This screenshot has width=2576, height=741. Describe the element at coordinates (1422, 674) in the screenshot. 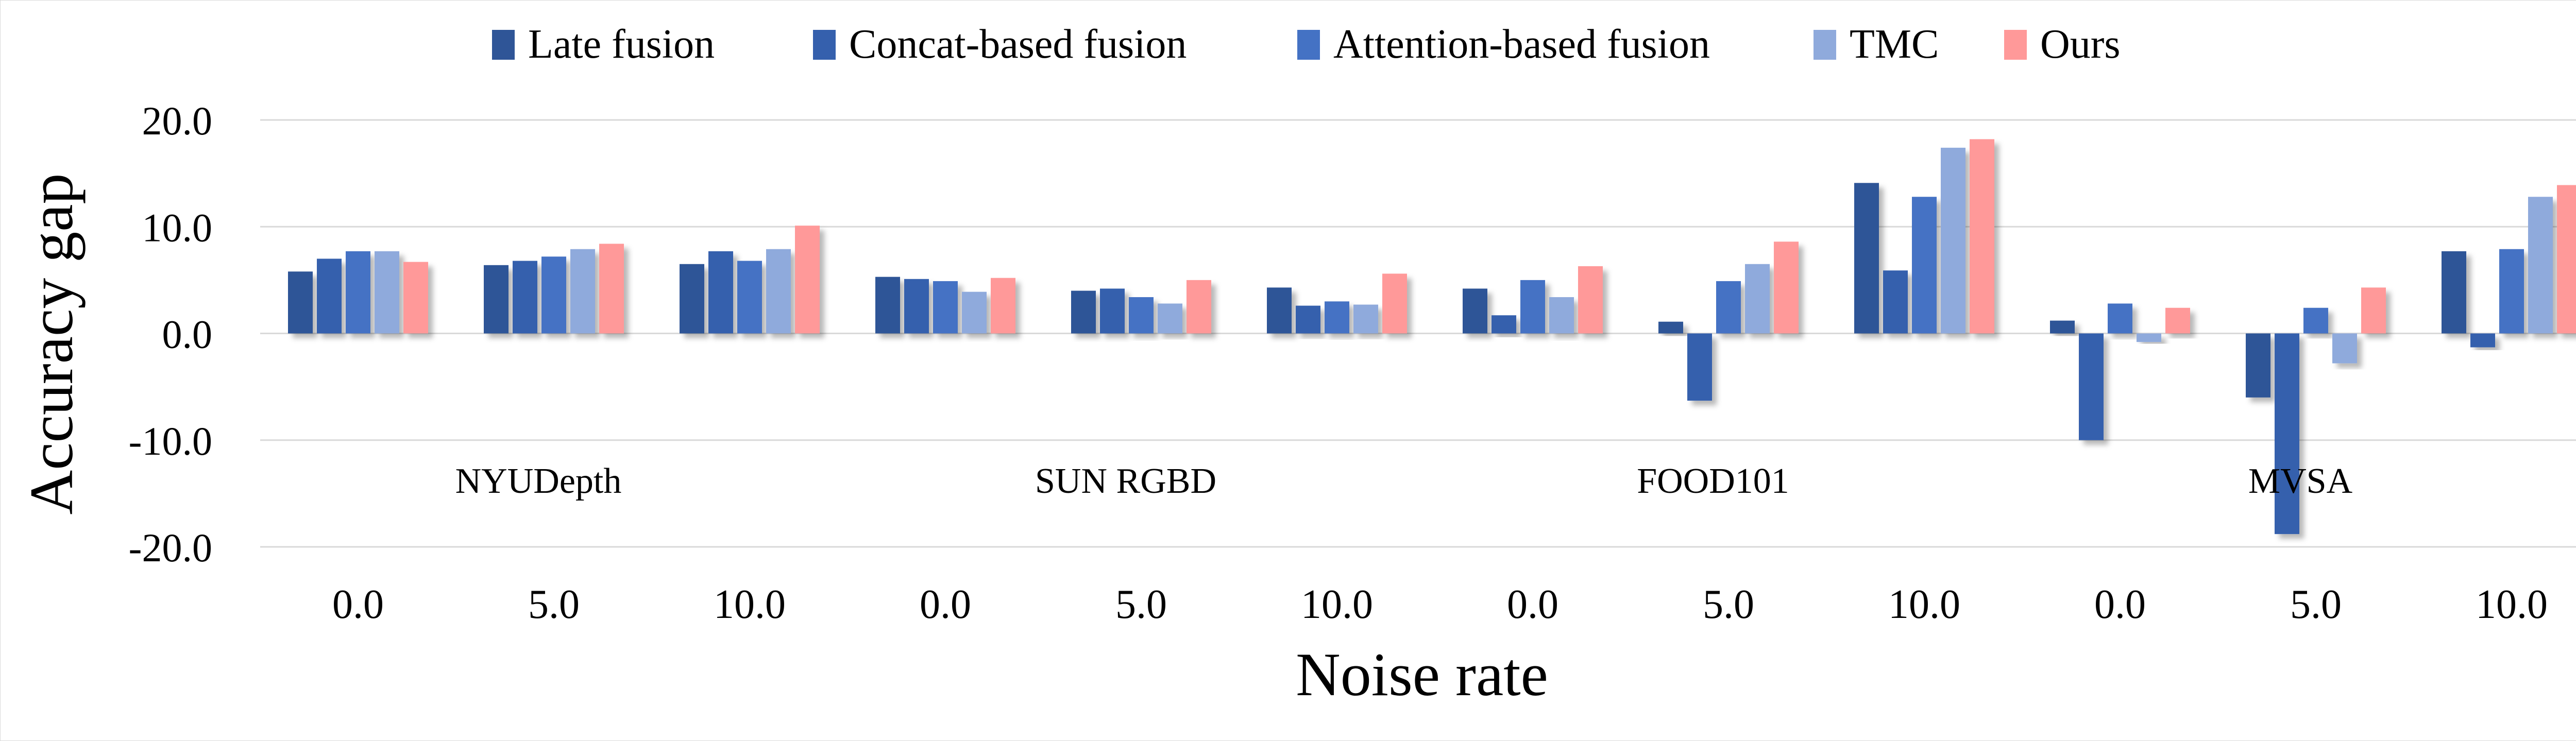

I see `x-axis-label: Noise rate` at that location.